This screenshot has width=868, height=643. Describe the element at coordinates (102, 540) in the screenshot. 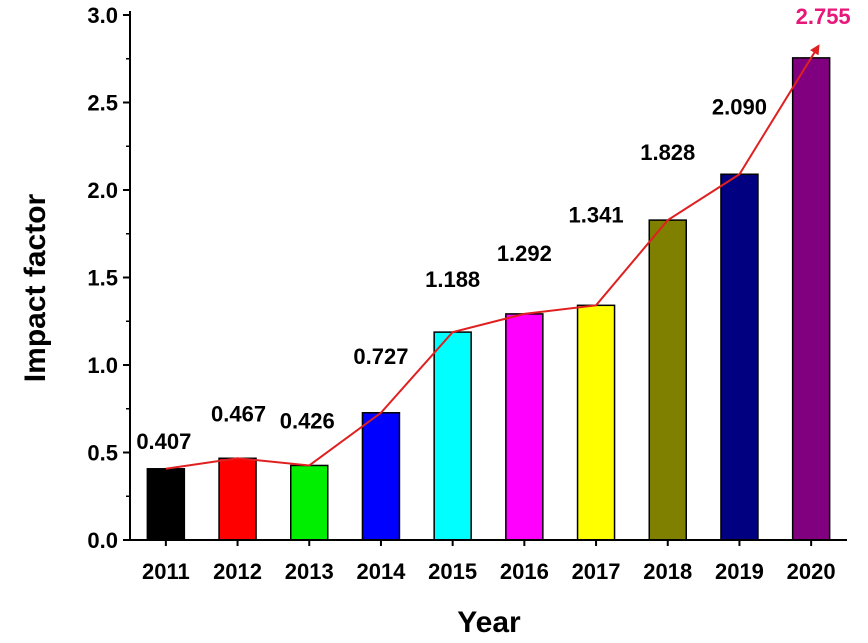

I see `y-tick-label: 0.0` at that location.